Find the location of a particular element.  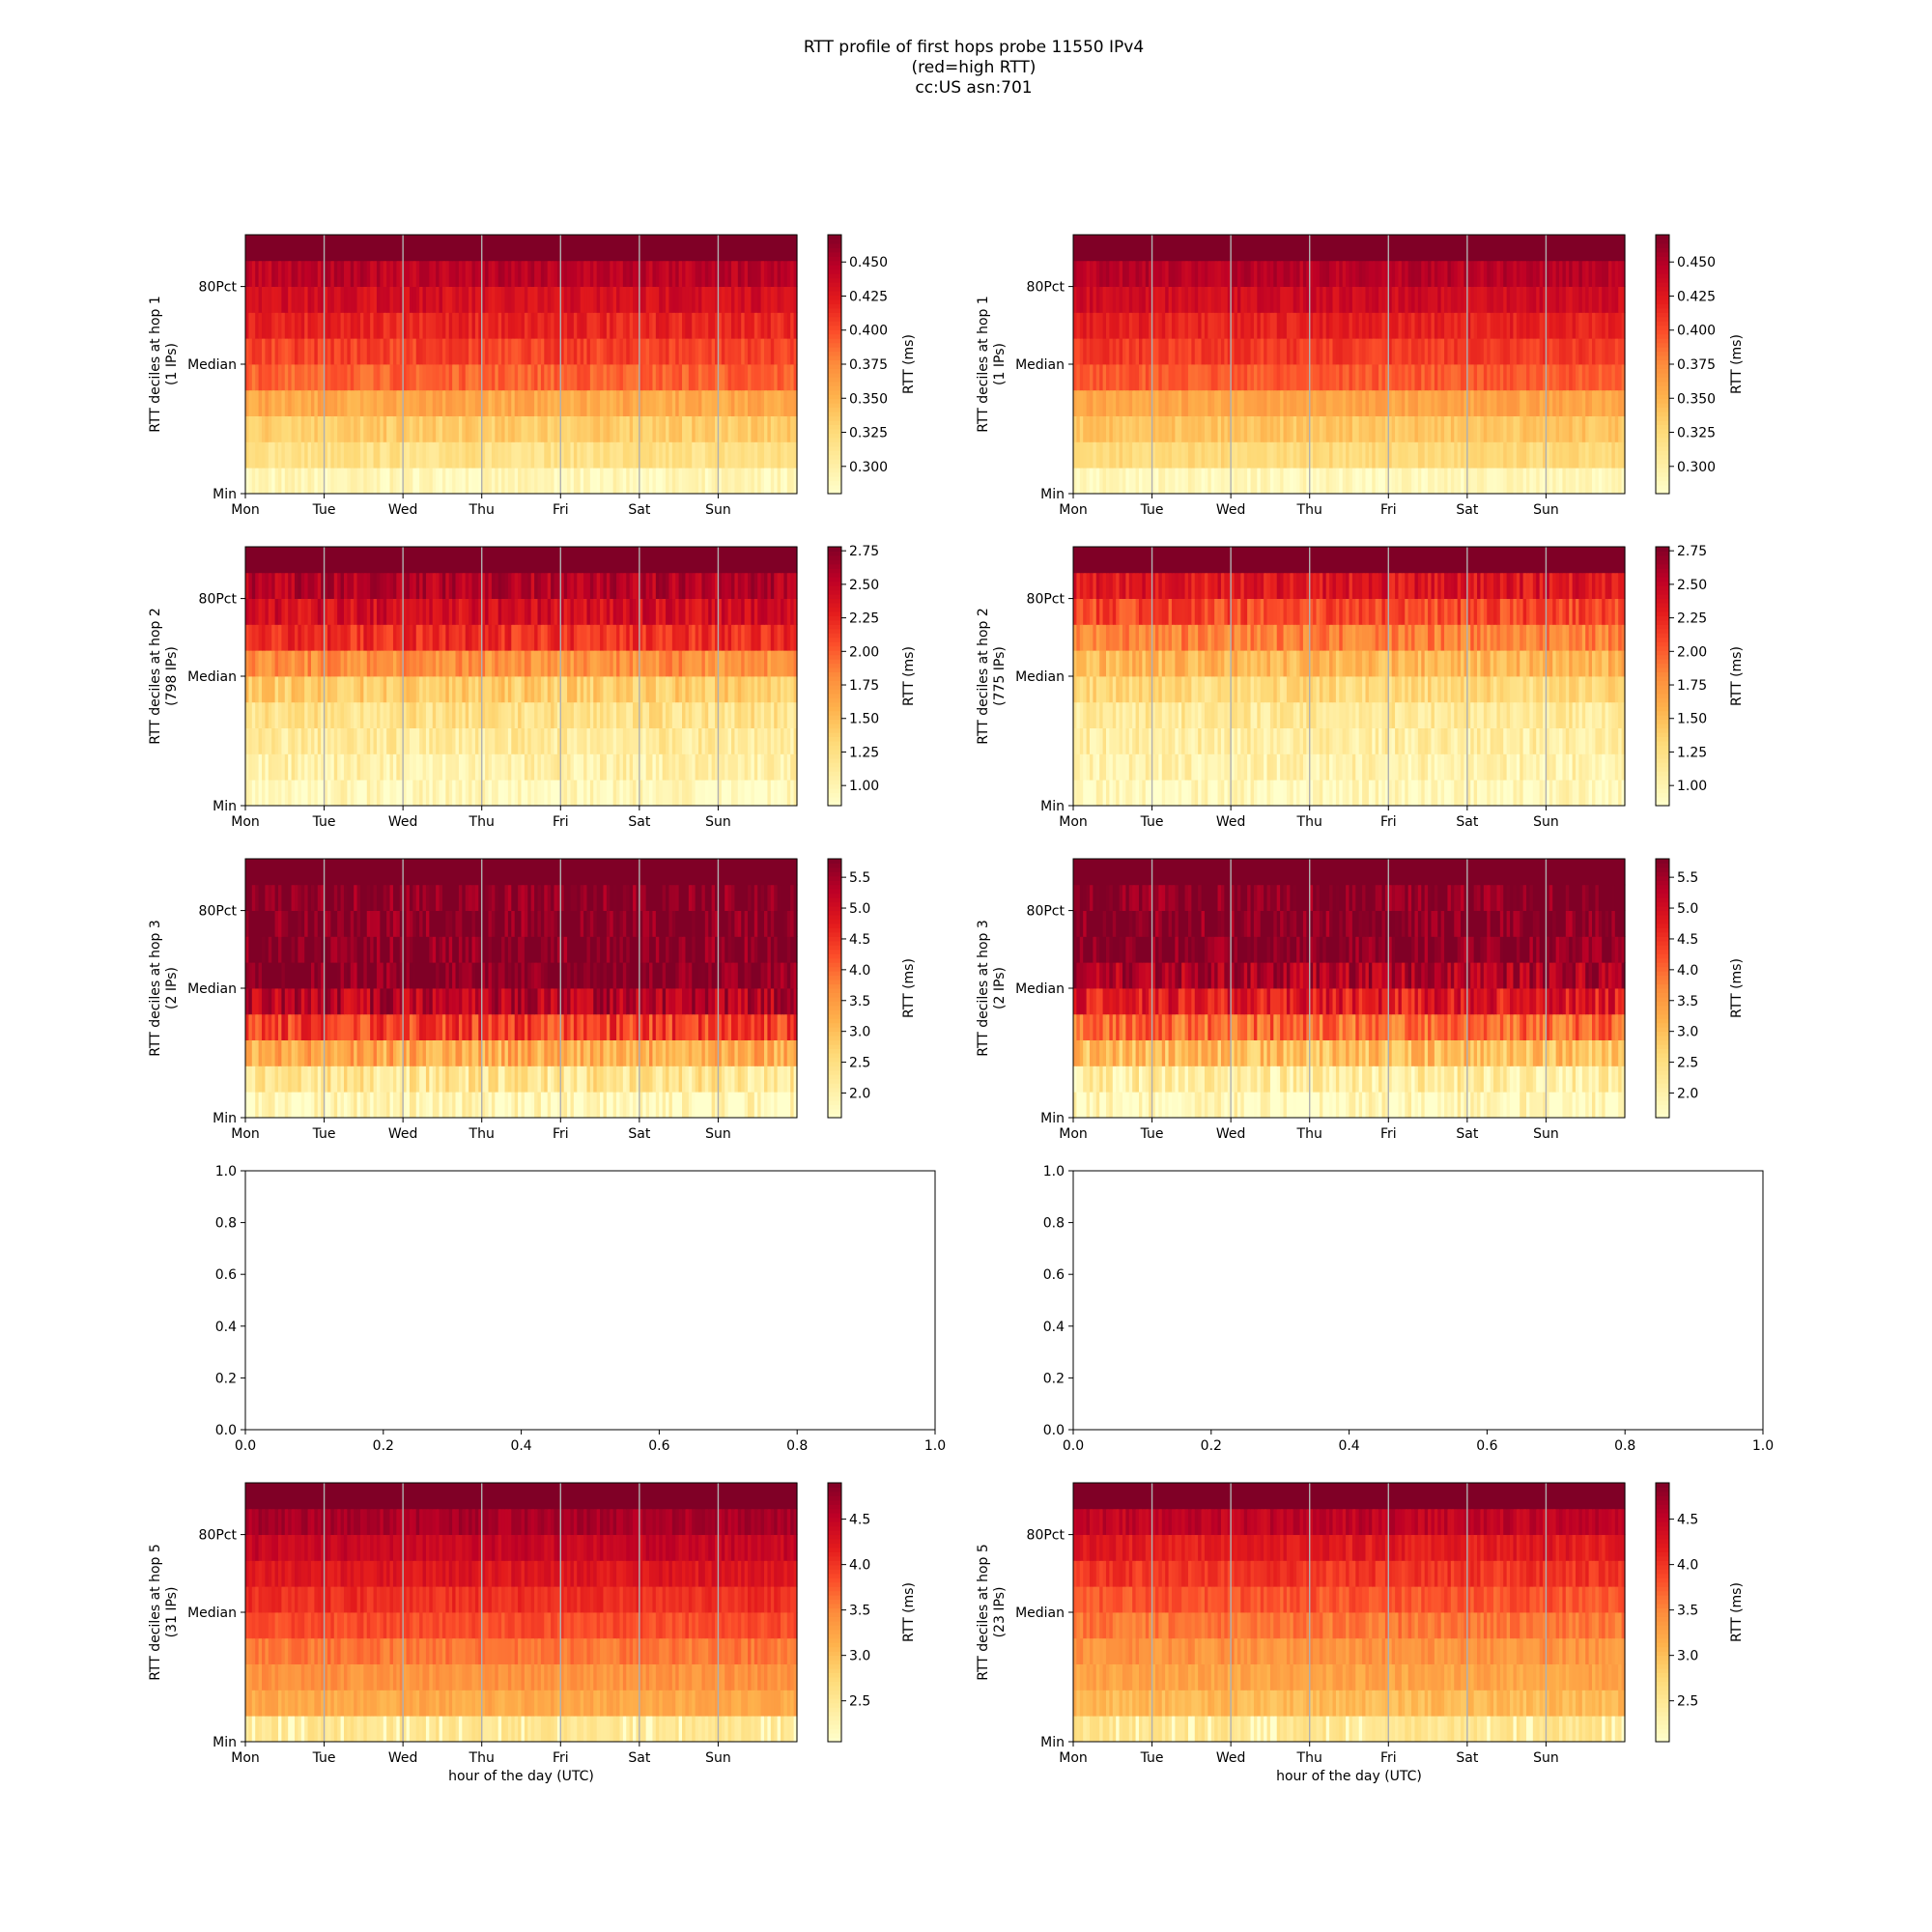

colorbar-tick-label: 0.400 is located at coordinates (1696, 331).